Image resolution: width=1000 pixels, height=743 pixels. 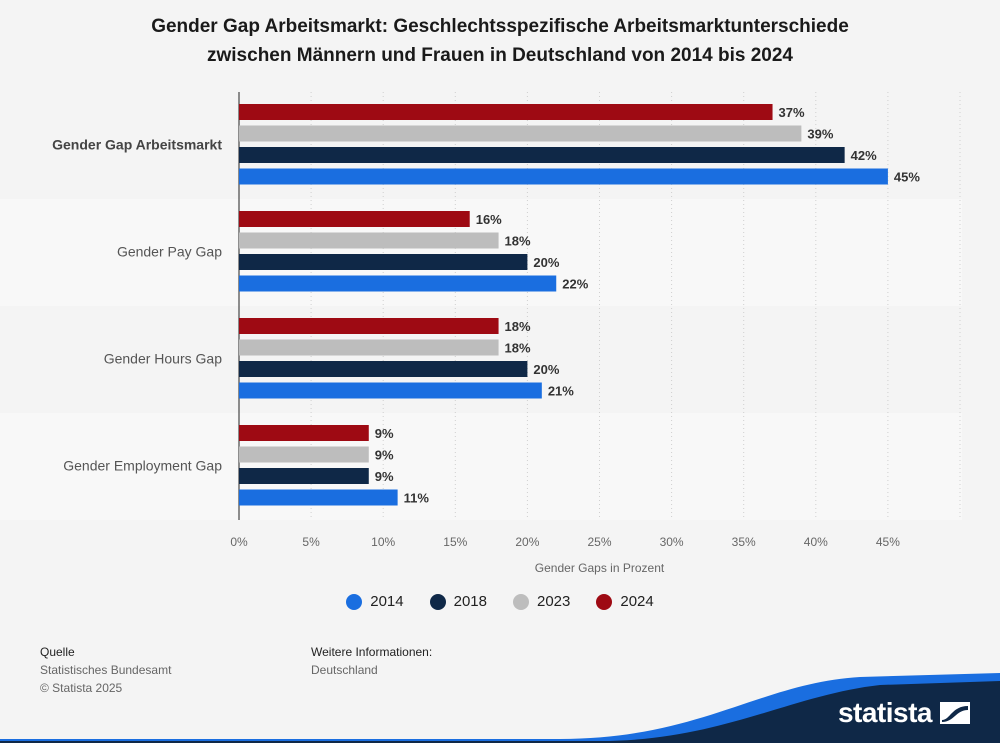 I want to click on source-line: Statistisches Bundesamt, so click(x=106, y=670).